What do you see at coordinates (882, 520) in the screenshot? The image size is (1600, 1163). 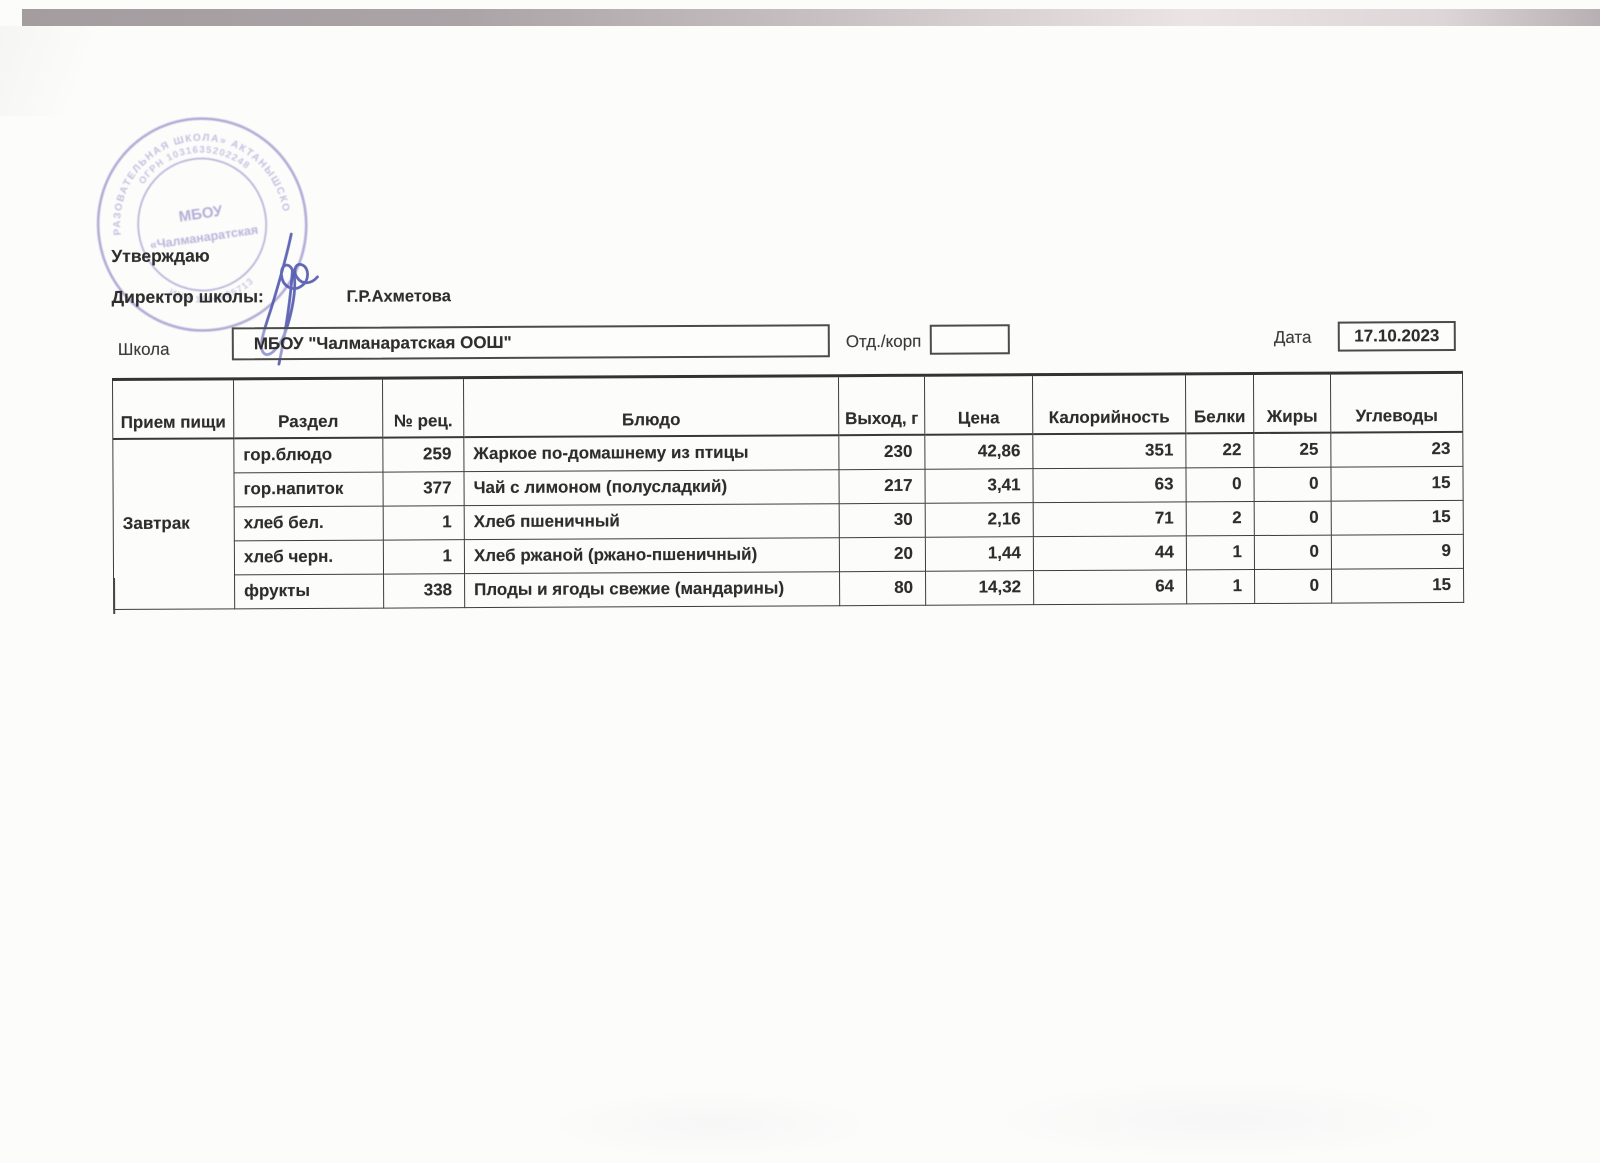 I see `output-cell: 30` at bounding box center [882, 520].